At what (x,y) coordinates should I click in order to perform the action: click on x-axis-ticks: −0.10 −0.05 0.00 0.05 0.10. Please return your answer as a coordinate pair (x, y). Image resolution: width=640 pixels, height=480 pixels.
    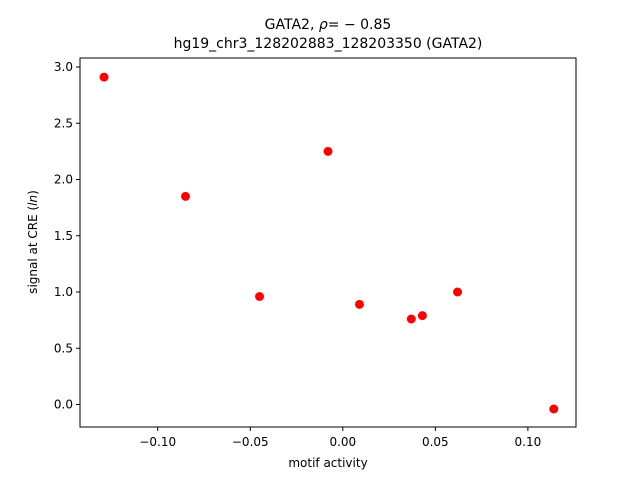
    Looking at the image, I should click on (340, 438).